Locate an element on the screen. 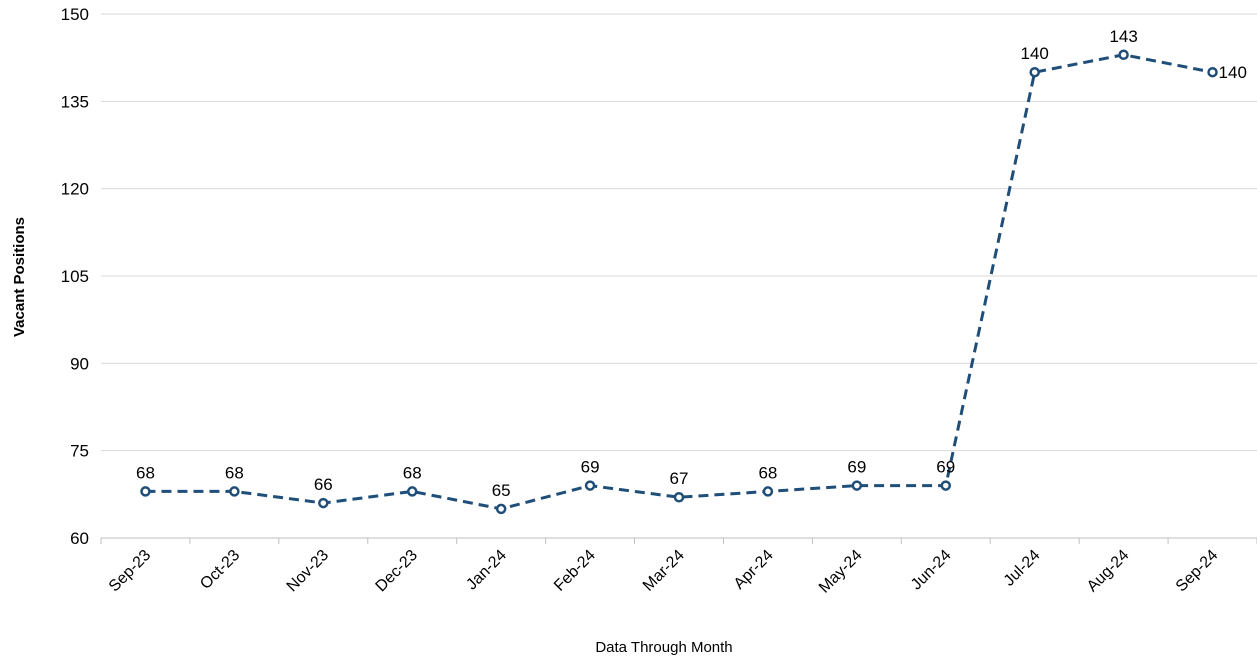 Image resolution: width=1257 pixels, height=658 pixels. x-tick-label: May-24 is located at coordinates (841, 572).